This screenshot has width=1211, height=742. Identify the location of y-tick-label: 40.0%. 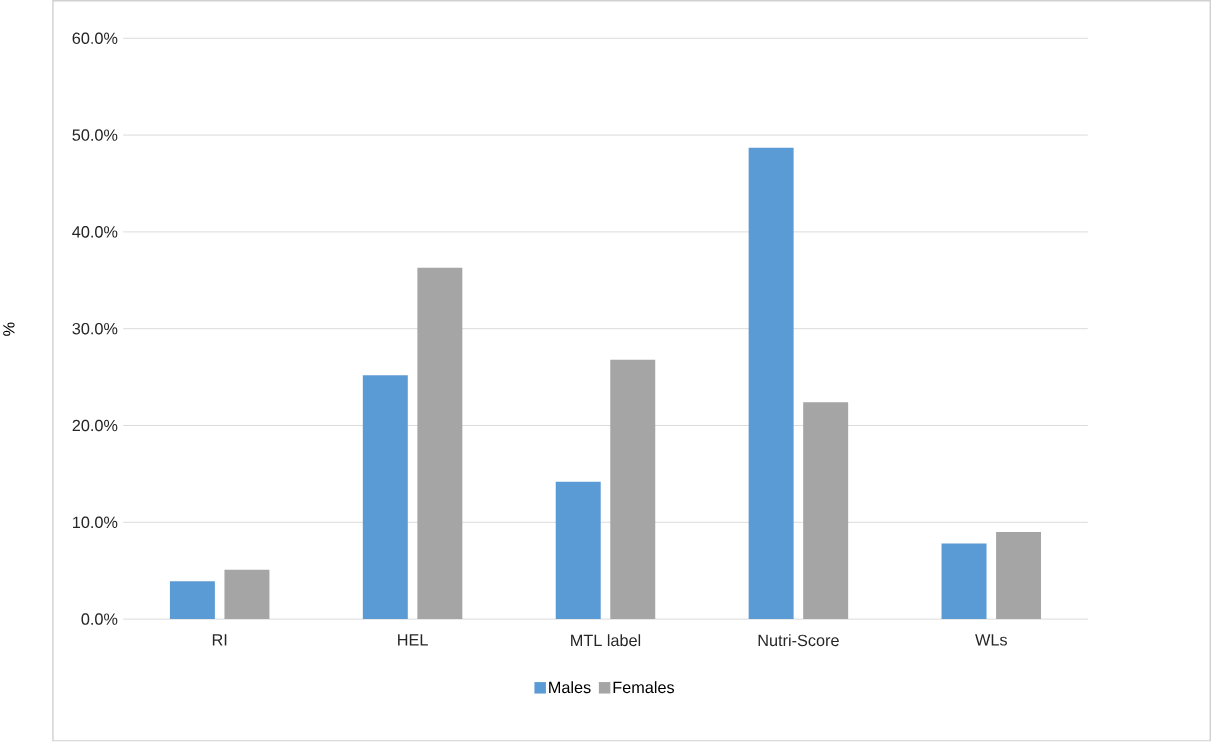
(95, 232).